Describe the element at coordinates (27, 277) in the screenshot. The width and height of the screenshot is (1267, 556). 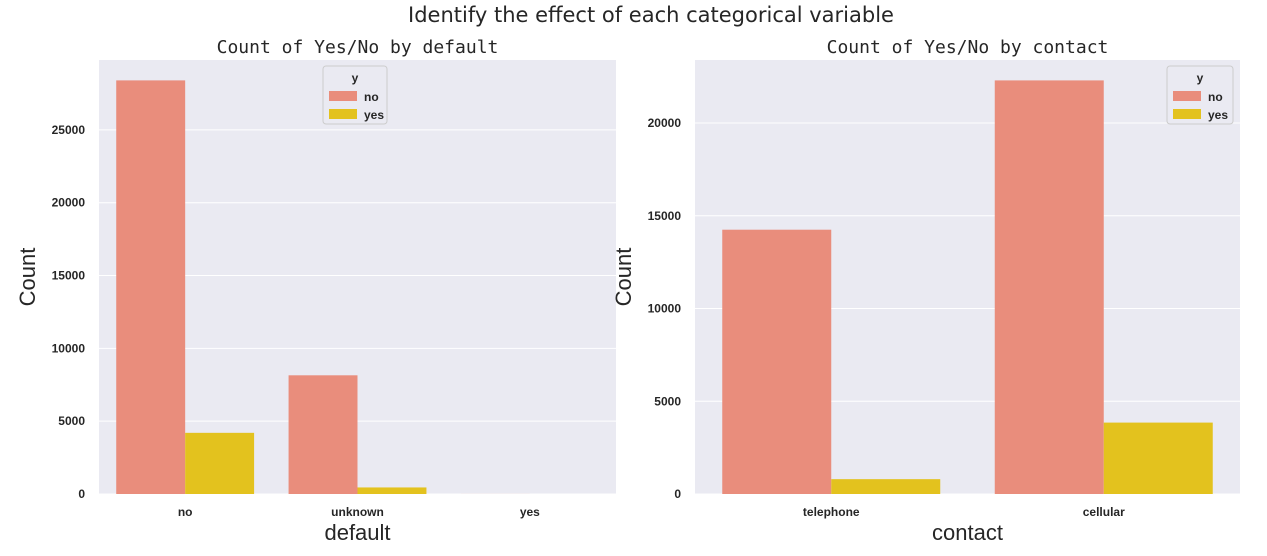
I see `chart-default-y-axis-label: Count` at that location.